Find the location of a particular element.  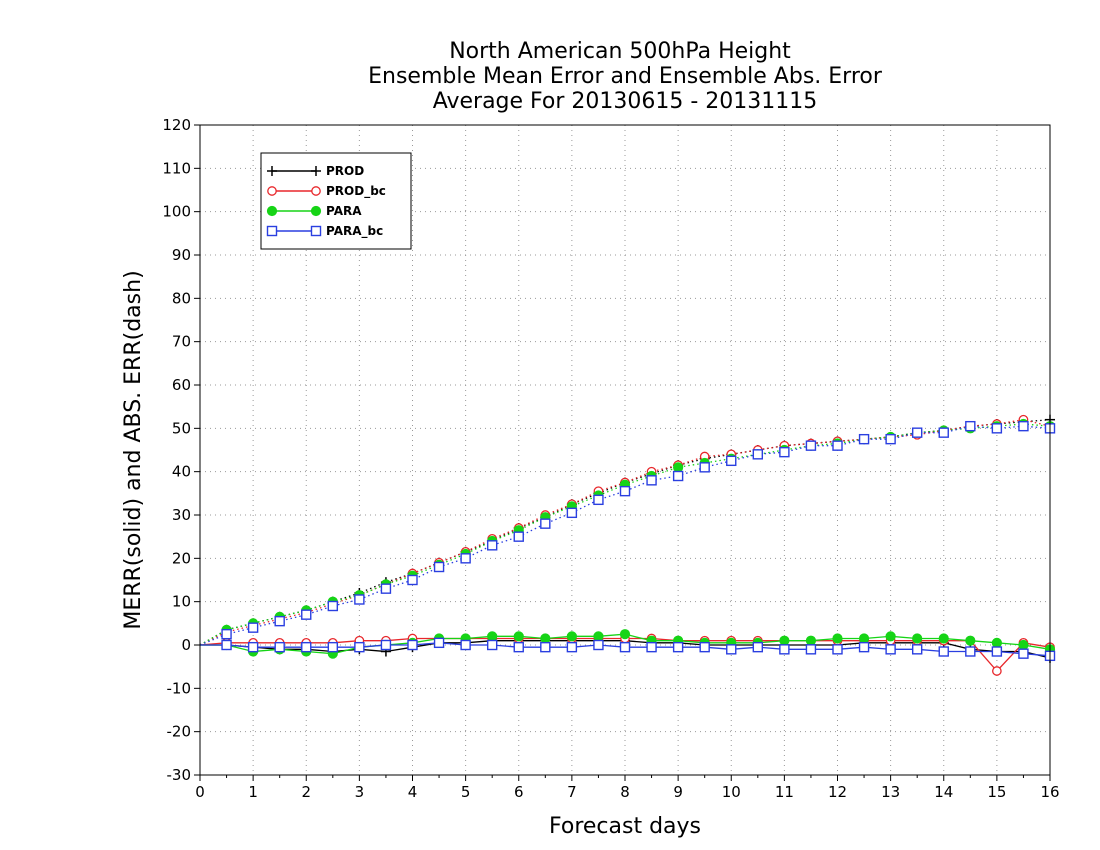

y-tick-label: 90 is located at coordinates (181, 255).